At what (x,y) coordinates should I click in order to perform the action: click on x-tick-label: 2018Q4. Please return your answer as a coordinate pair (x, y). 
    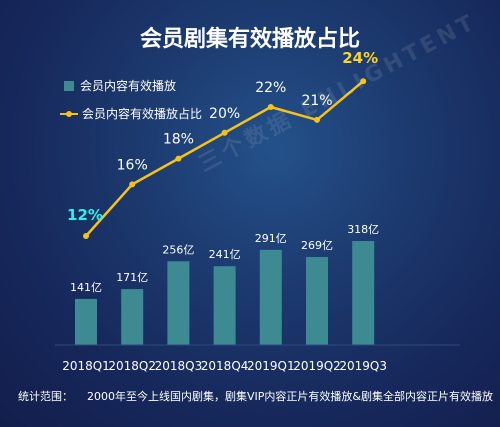
    Looking at the image, I should click on (225, 366).